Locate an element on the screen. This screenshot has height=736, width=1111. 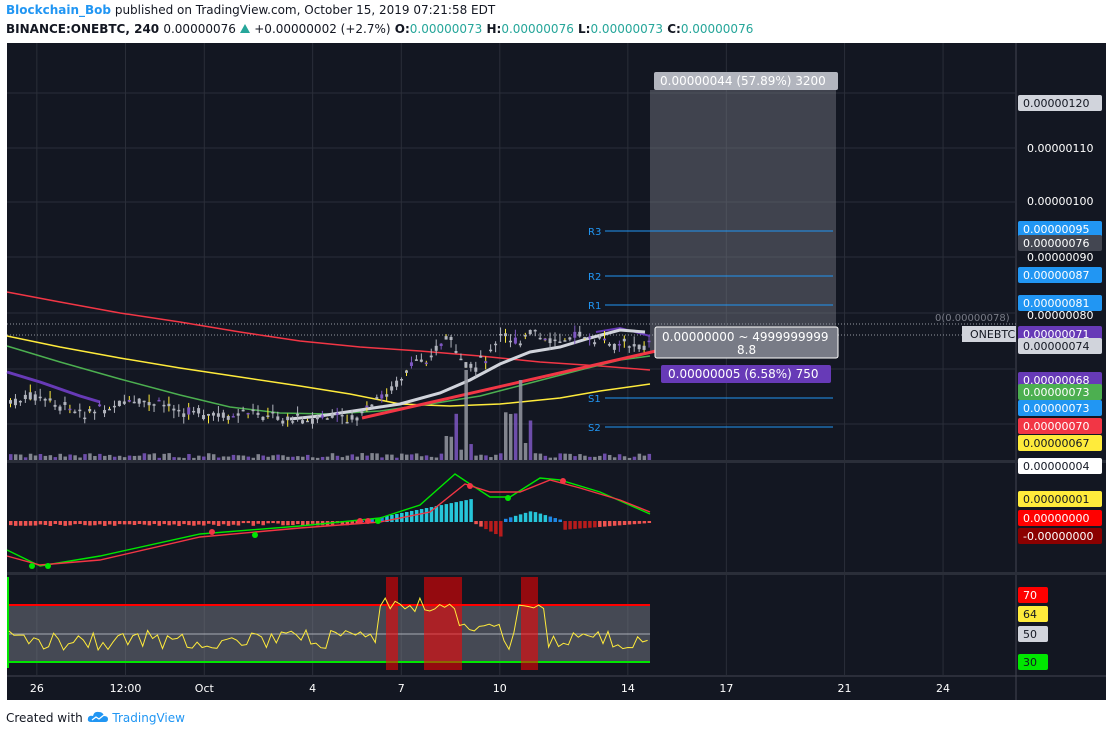
macd-signal-line is located at coordinates (328, 522).